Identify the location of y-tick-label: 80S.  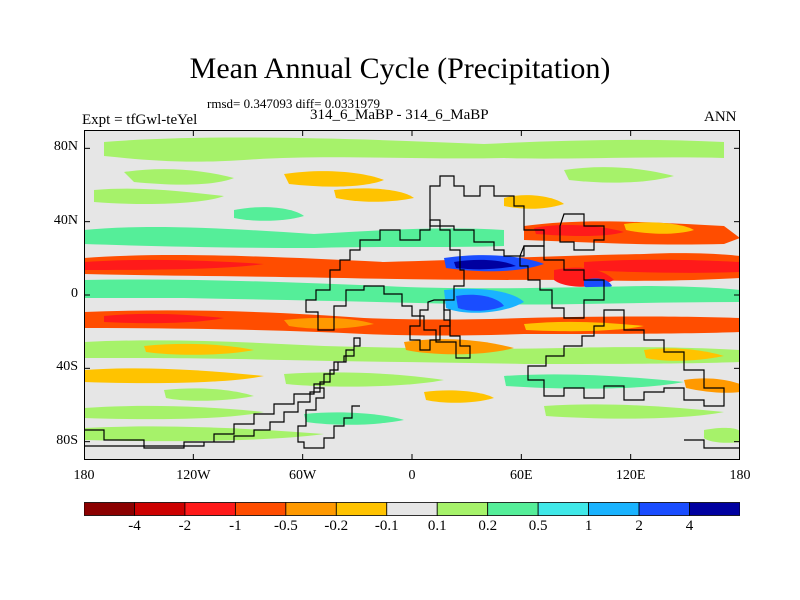
(67, 440).